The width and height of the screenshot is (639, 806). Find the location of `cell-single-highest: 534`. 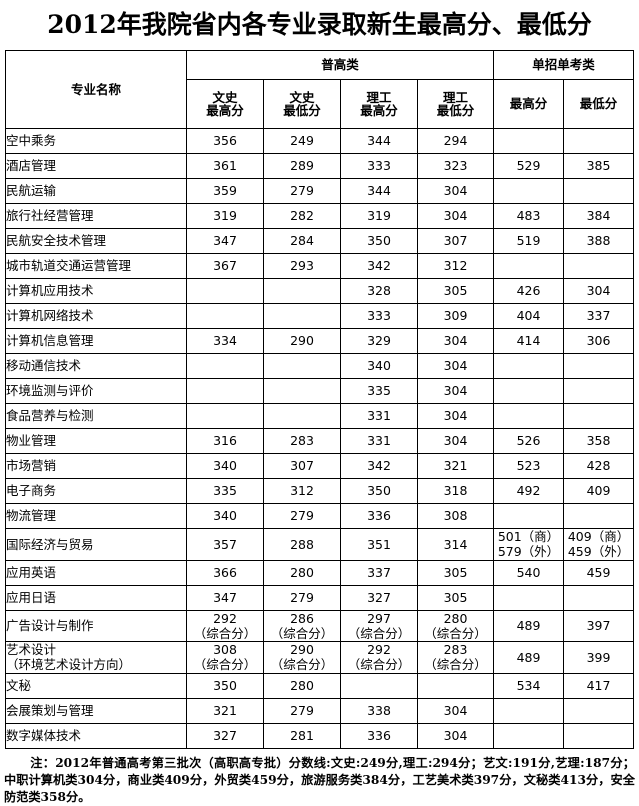

cell-single-highest: 534 is located at coordinates (529, 685).